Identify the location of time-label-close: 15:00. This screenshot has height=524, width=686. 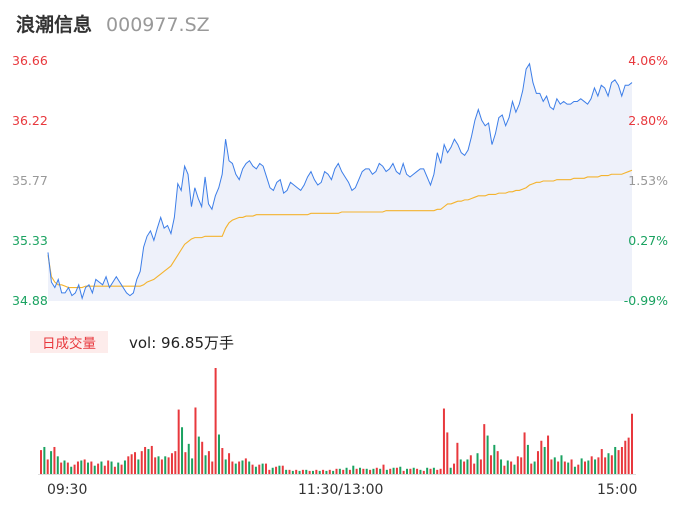
(617, 490).